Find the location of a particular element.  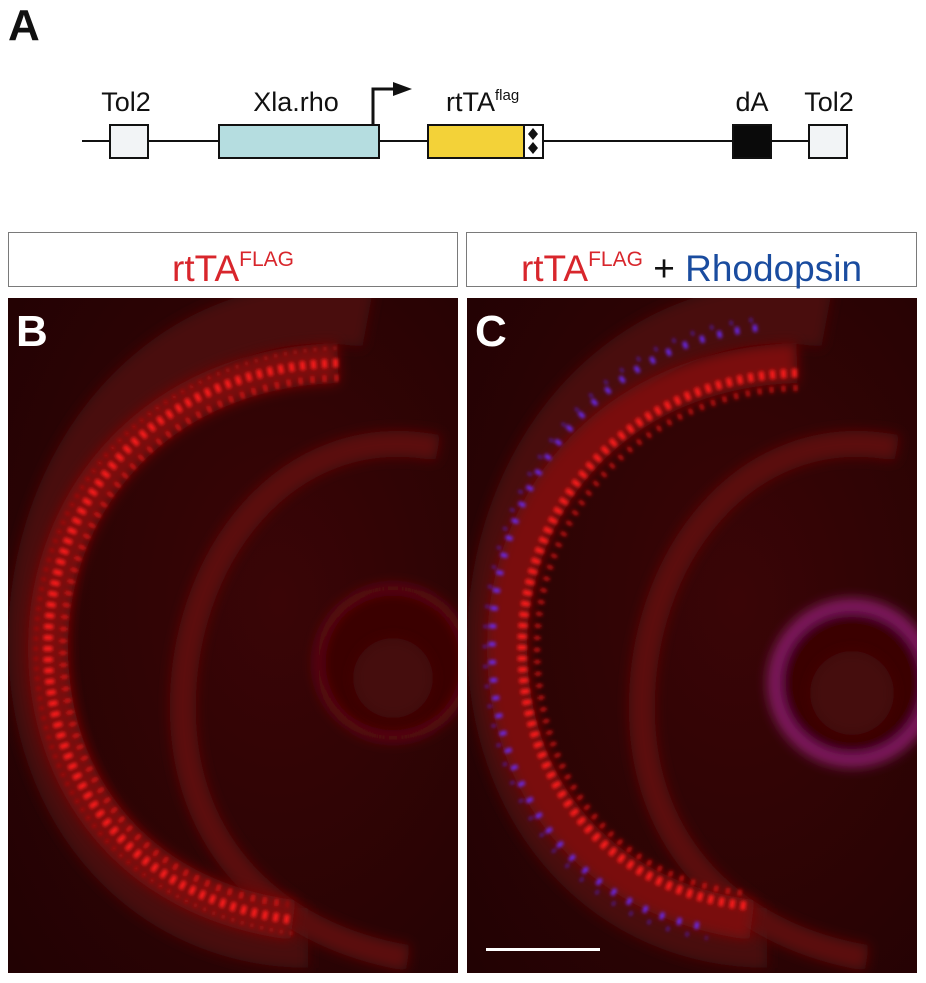

panel-c-header-plus: + is located at coordinates (664, 268).